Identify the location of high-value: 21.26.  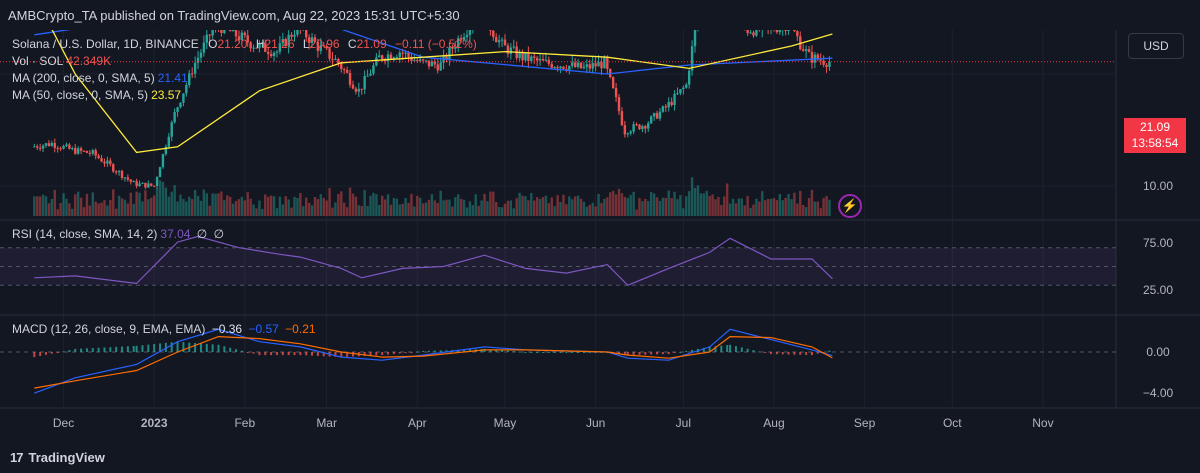
(279, 44).